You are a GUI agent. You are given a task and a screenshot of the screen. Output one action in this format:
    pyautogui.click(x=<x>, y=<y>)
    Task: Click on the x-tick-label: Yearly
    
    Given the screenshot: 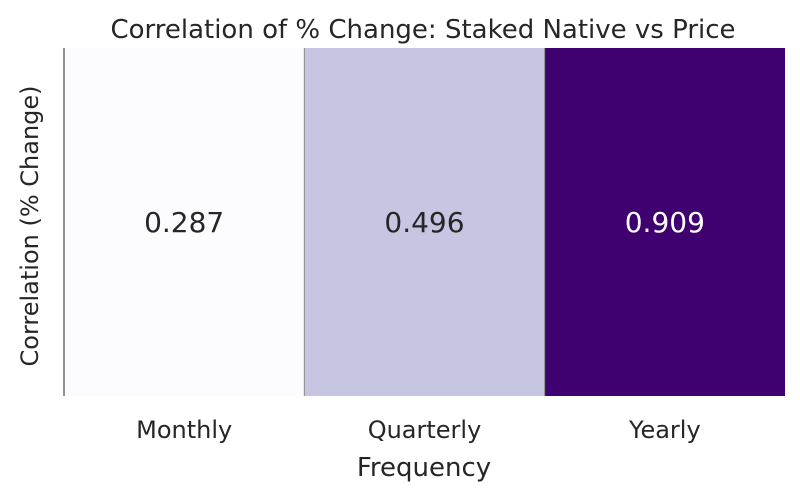 What is the action you would take?
    pyautogui.click(x=664, y=430)
    